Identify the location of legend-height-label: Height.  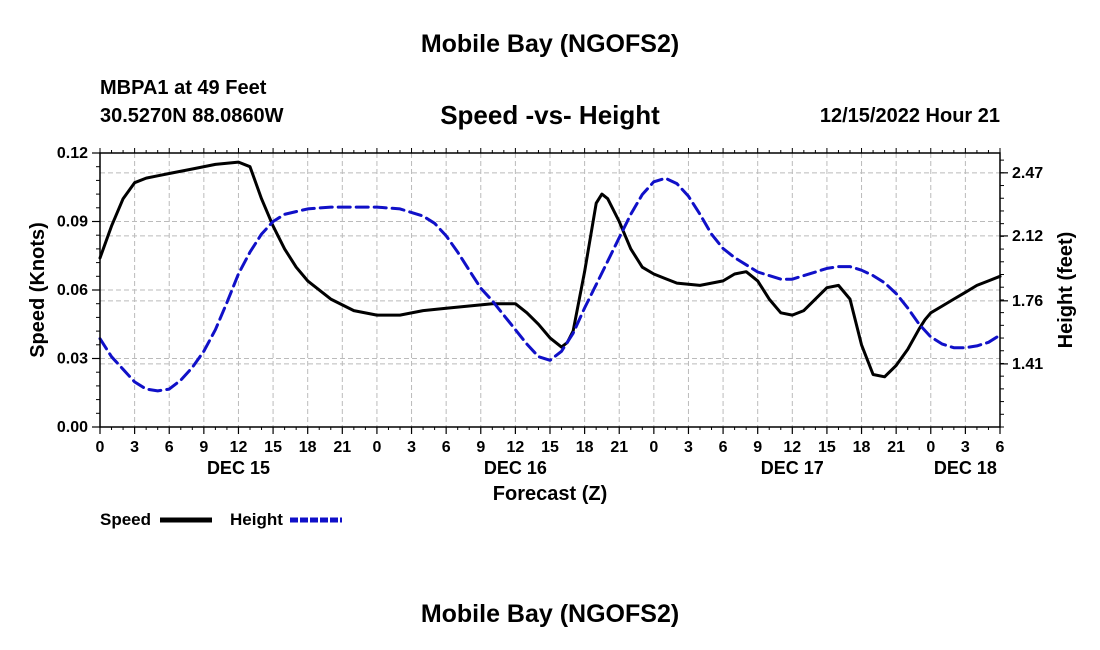
(256, 519).